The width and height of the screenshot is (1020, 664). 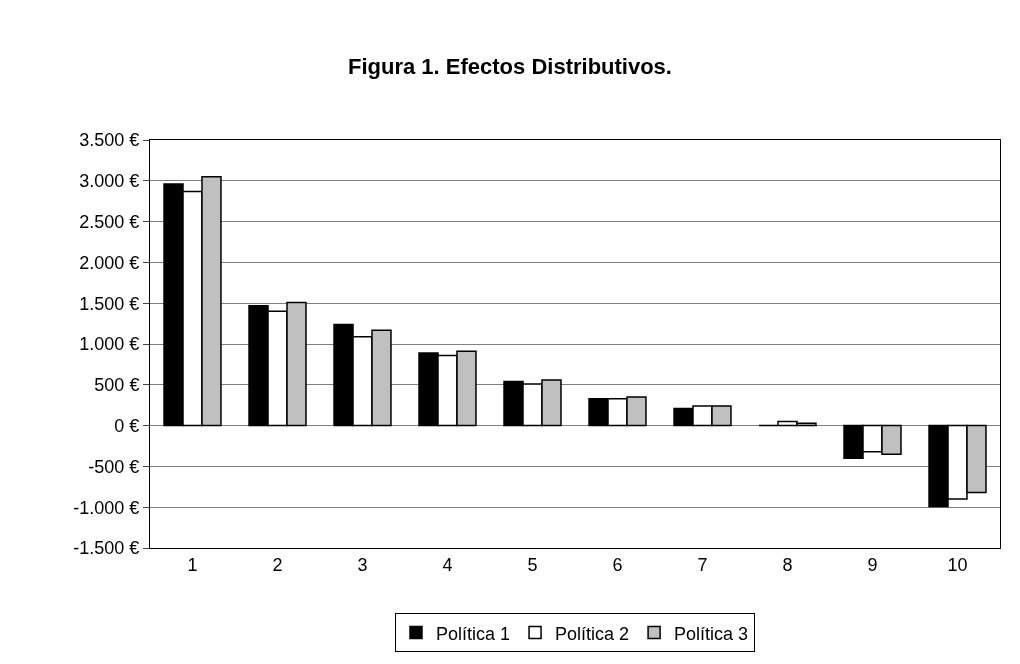 I want to click on x-tick-label: 5, so click(x=532, y=564).